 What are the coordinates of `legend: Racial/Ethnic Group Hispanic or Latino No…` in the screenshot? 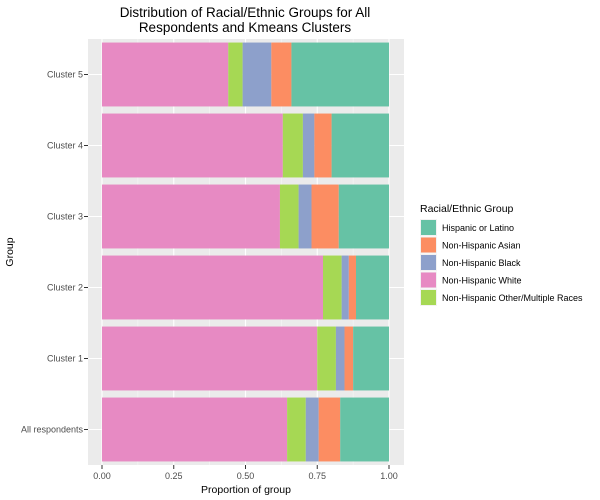 It's located at (501, 254).